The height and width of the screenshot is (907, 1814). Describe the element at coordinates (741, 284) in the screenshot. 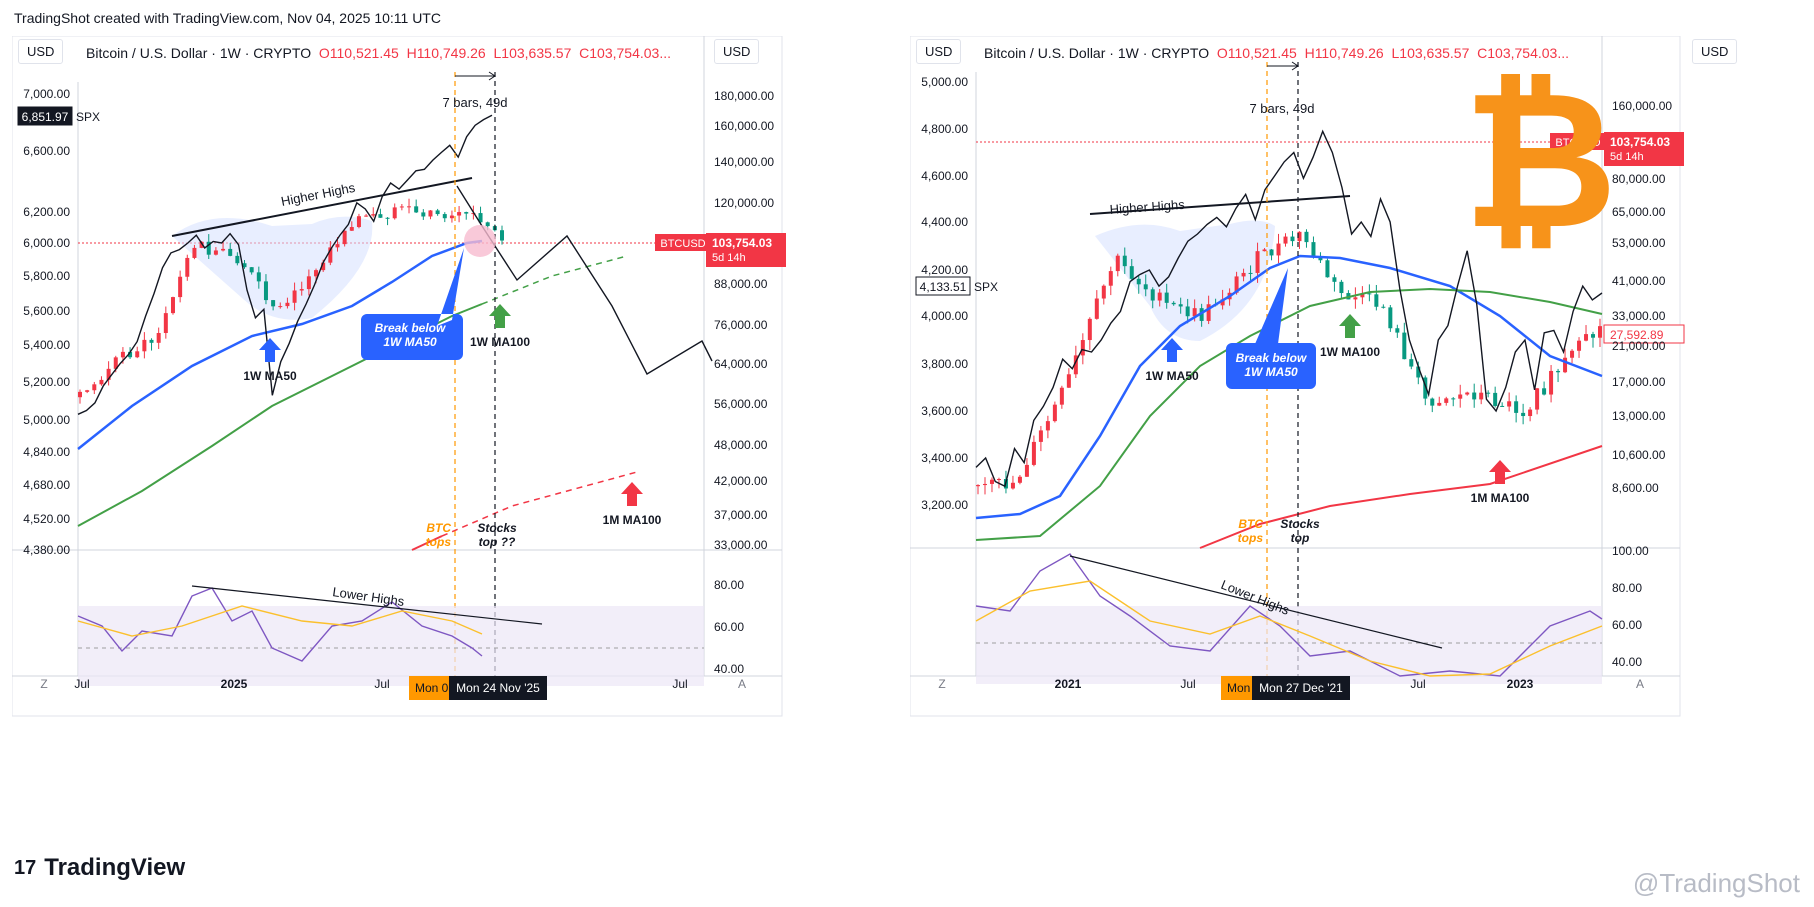

I see `right-axis-tick-label: 88,000.00` at that location.